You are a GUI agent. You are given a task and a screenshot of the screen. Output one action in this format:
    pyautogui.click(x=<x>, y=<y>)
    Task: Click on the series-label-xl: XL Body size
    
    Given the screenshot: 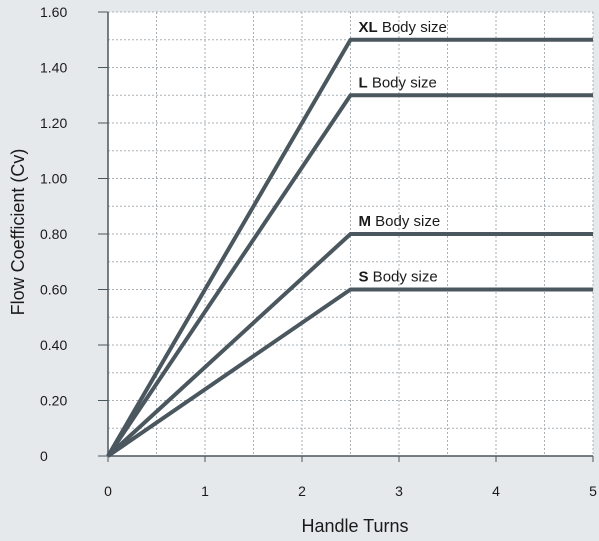 What is the action you would take?
    pyautogui.click(x=403, y=27)
    